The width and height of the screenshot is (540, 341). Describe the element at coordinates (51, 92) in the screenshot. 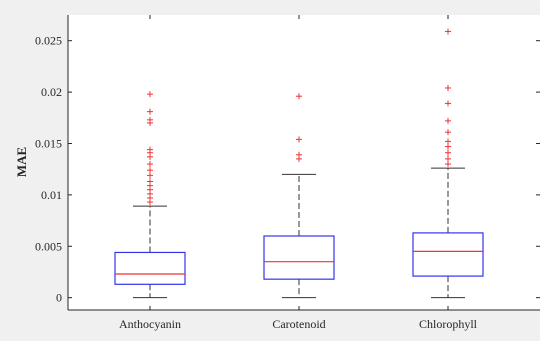

I see `y-tick-label: 0.02` at that location.